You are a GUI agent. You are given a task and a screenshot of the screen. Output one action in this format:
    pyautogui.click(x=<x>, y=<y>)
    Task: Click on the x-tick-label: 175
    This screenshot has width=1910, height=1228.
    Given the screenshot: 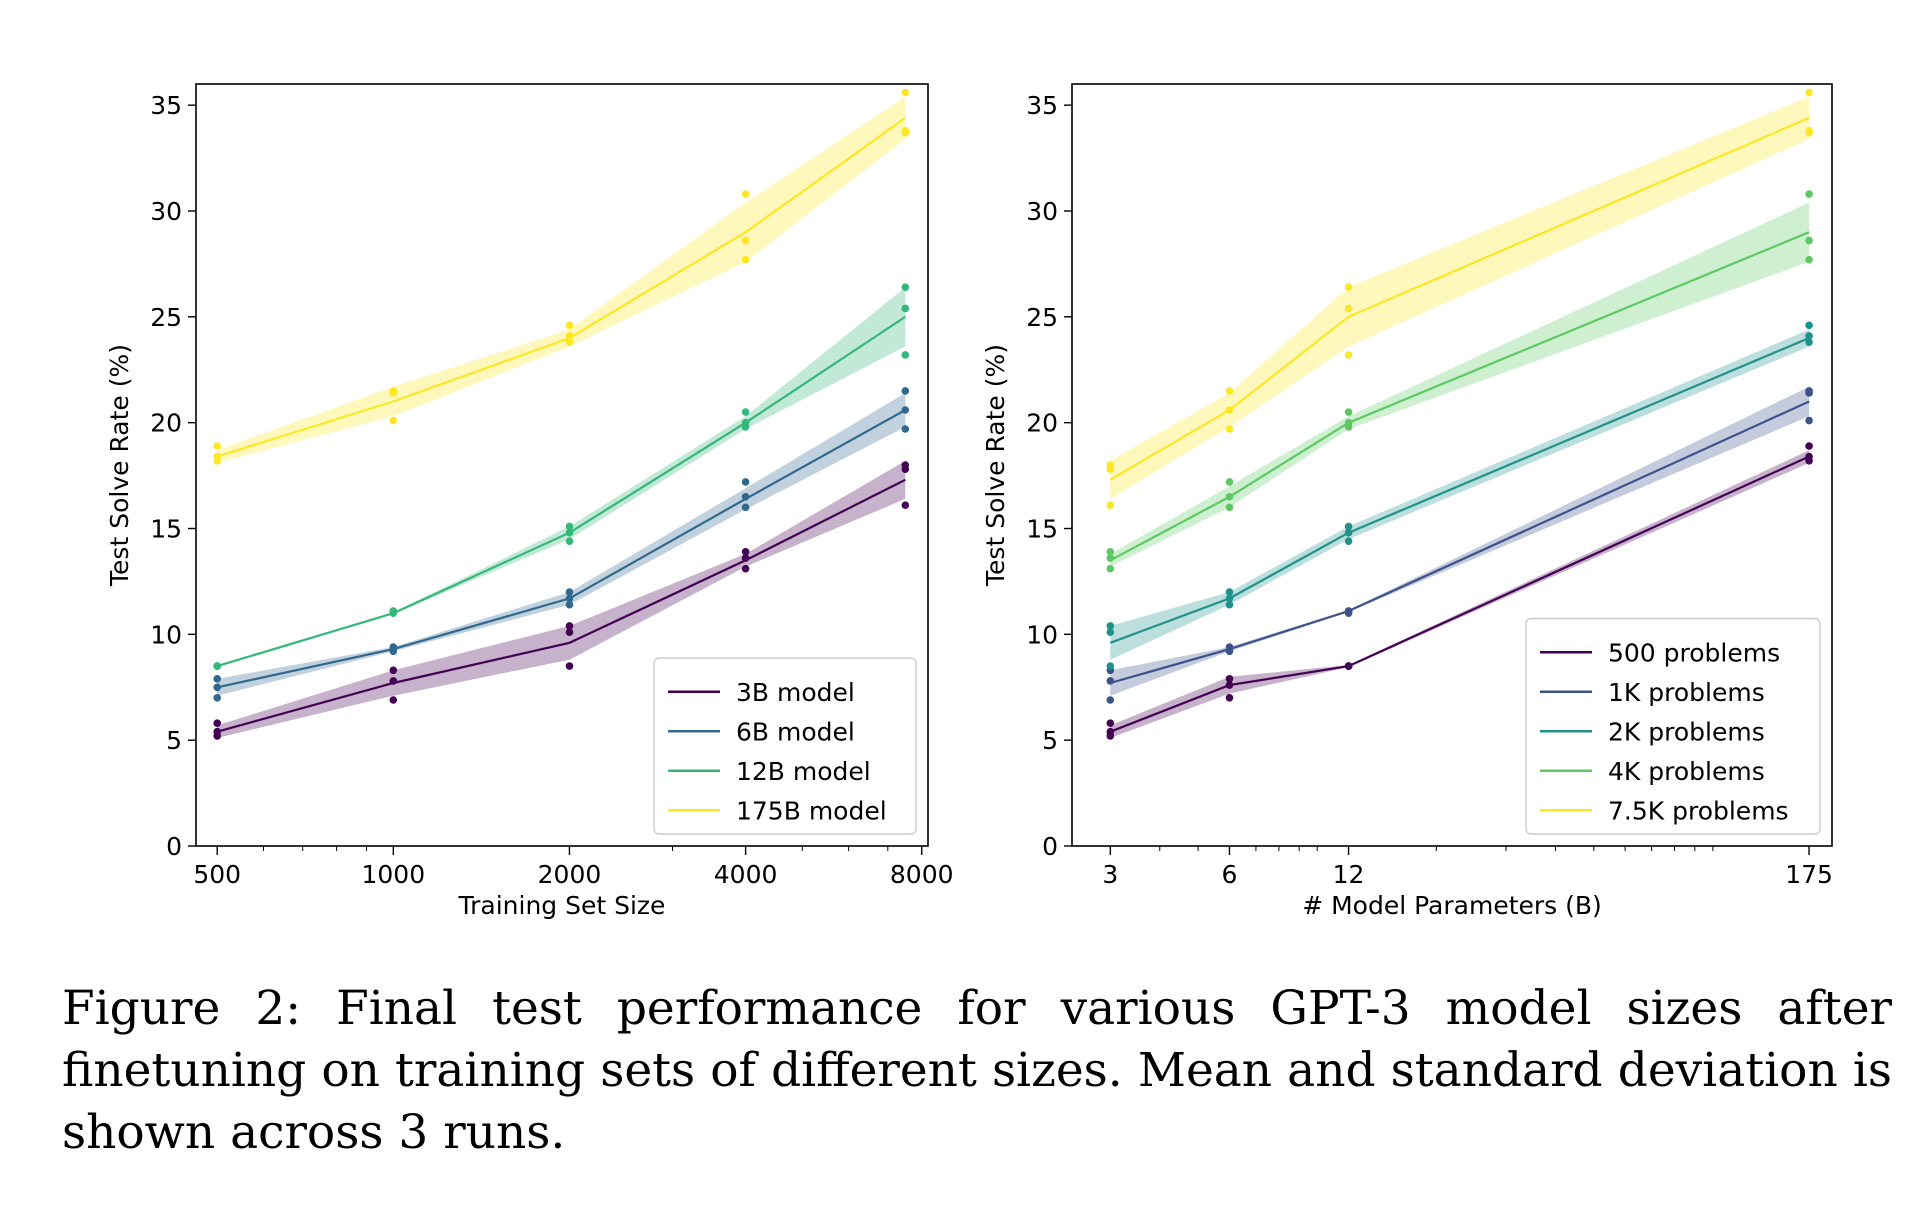 What is the action you would take?
    pyautogui.click(x=1809, y=874)
    